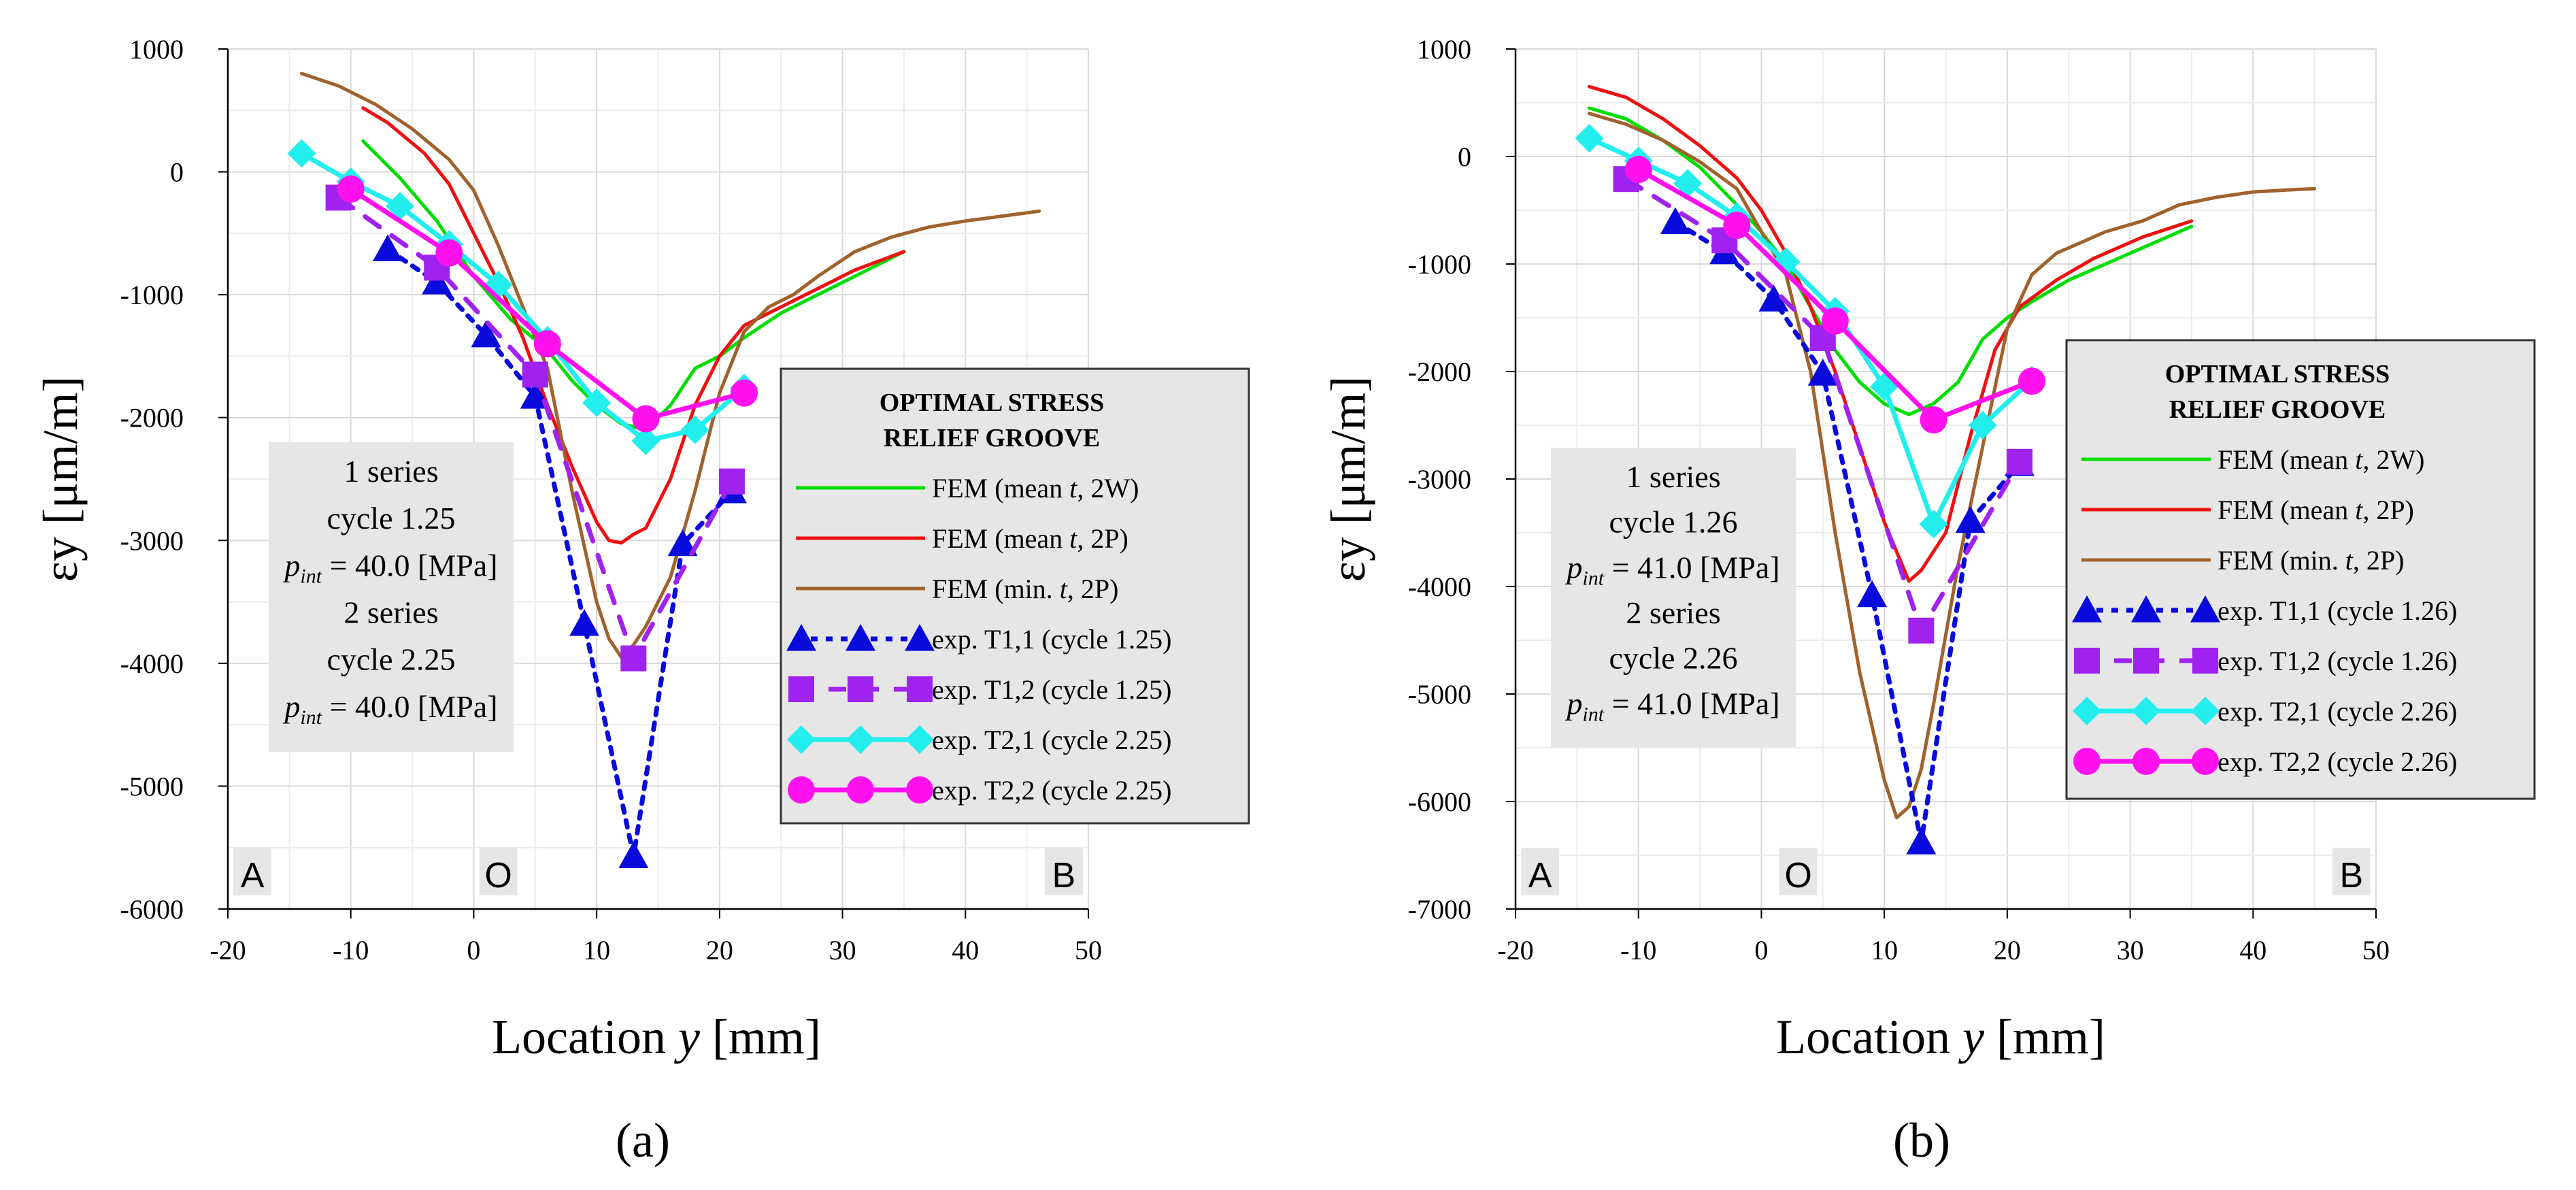  Describe the element at coordinates (391, 659) in the screenshot. I see `info-box-line: cycle 2.25` at that location.